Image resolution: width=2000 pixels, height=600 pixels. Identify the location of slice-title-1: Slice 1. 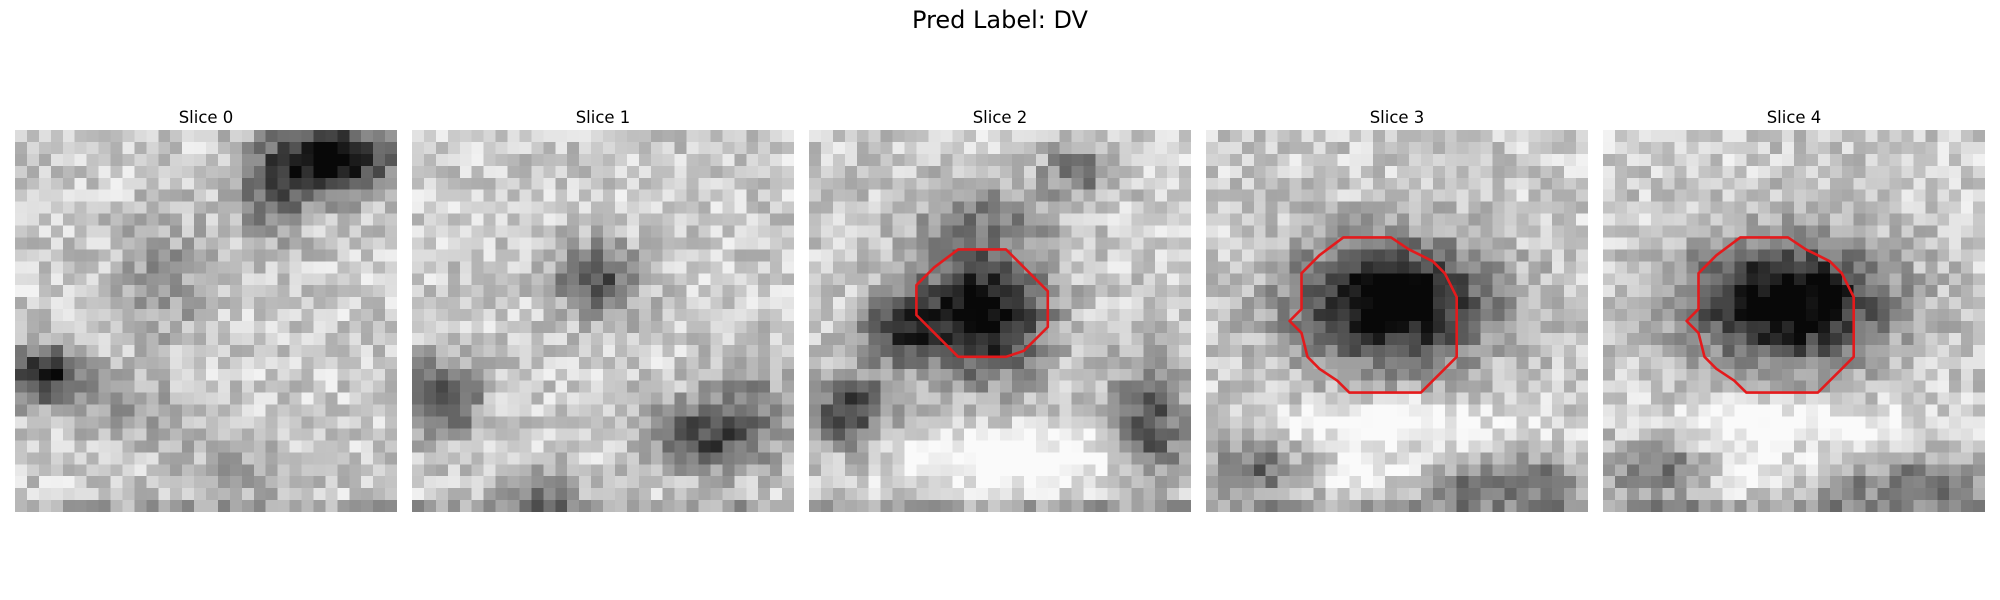
(603, 117).